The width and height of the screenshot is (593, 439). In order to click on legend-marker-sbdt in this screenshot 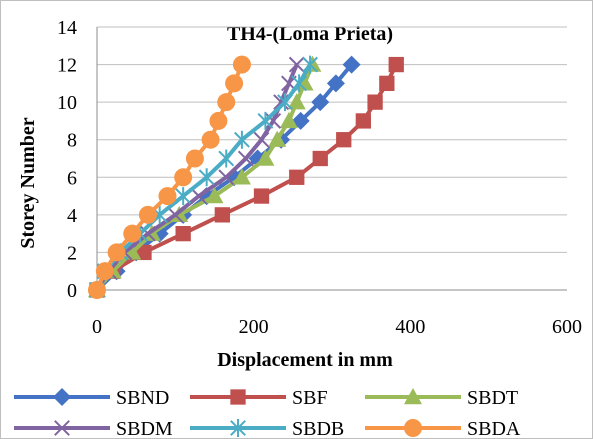, I will do `click(413, 396)`.